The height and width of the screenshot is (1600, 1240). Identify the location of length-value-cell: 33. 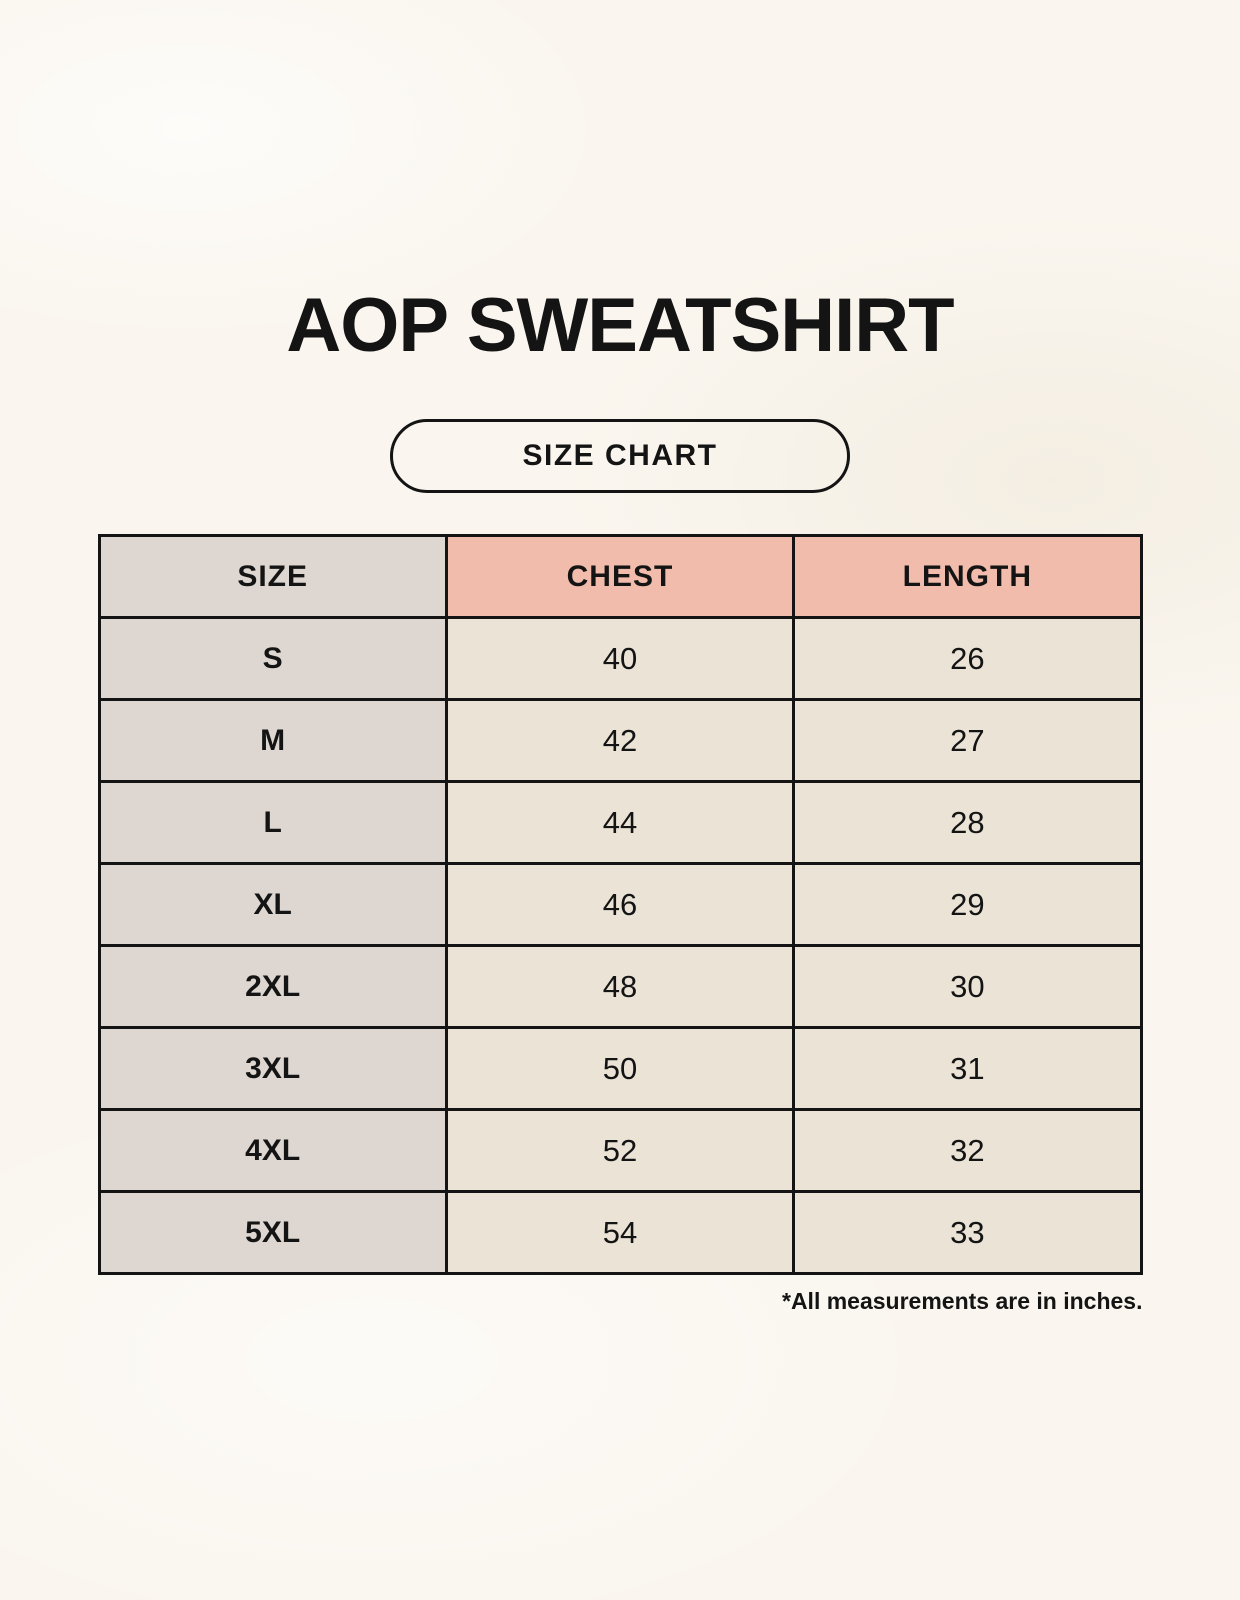
(967, 1233).